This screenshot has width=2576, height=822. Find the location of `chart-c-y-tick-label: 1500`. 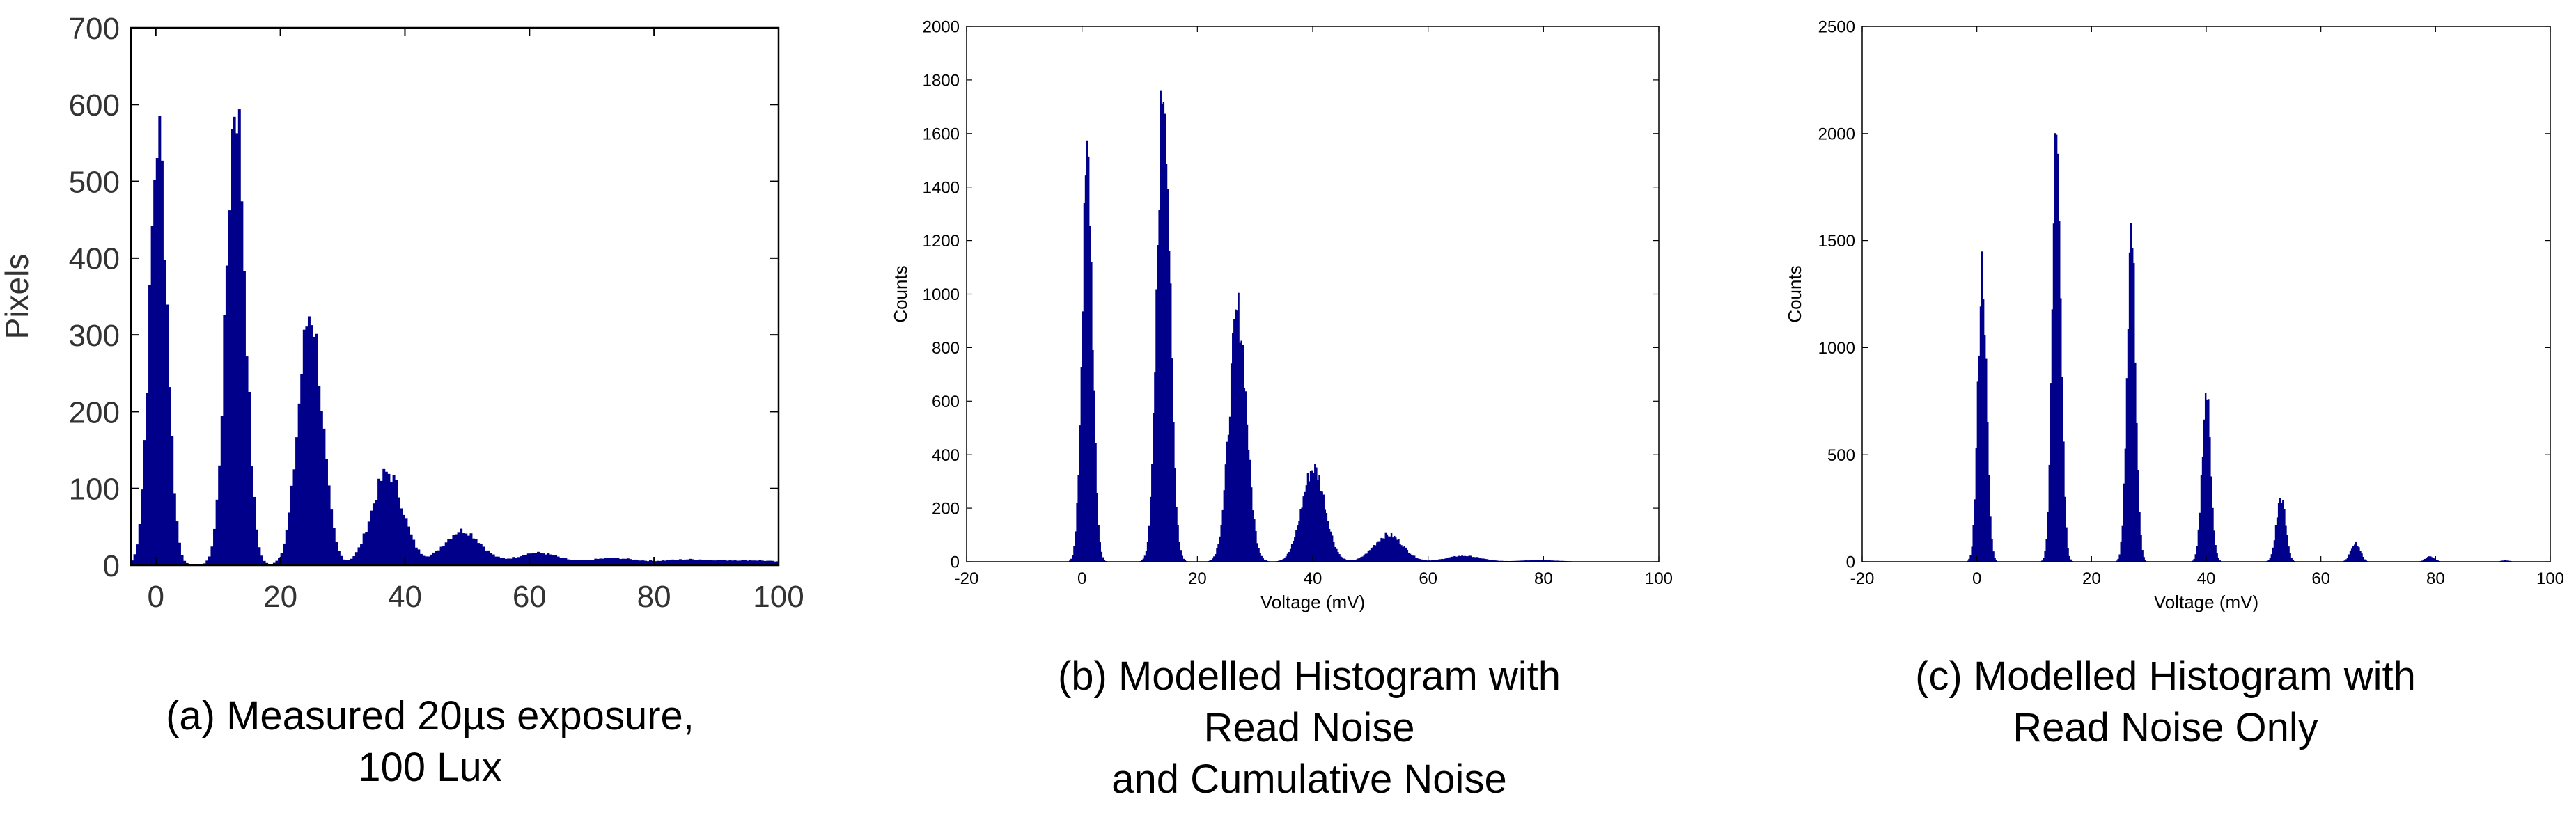

chart-c-y-tick-label: 1500 is located at coordinates (1836, 241).